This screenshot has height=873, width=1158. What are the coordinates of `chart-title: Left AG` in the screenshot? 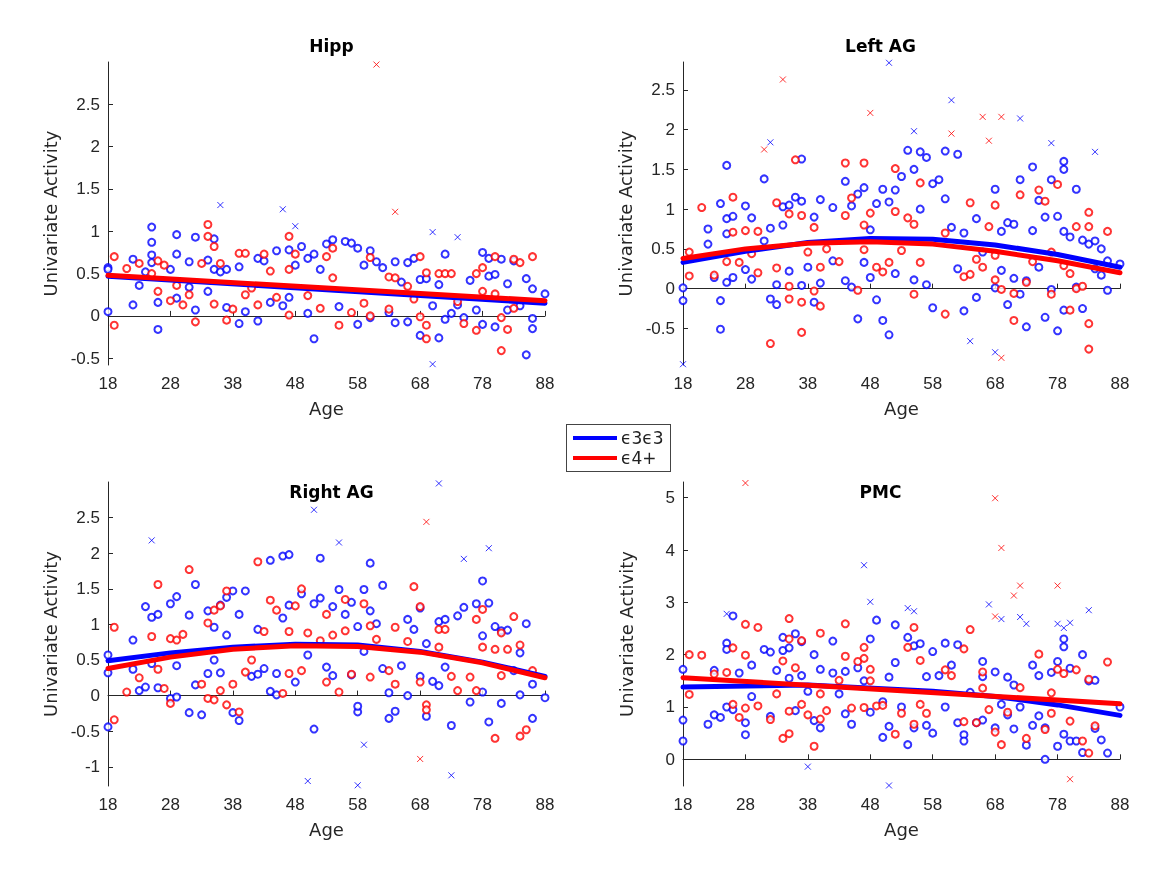 It's located at (880, 45).